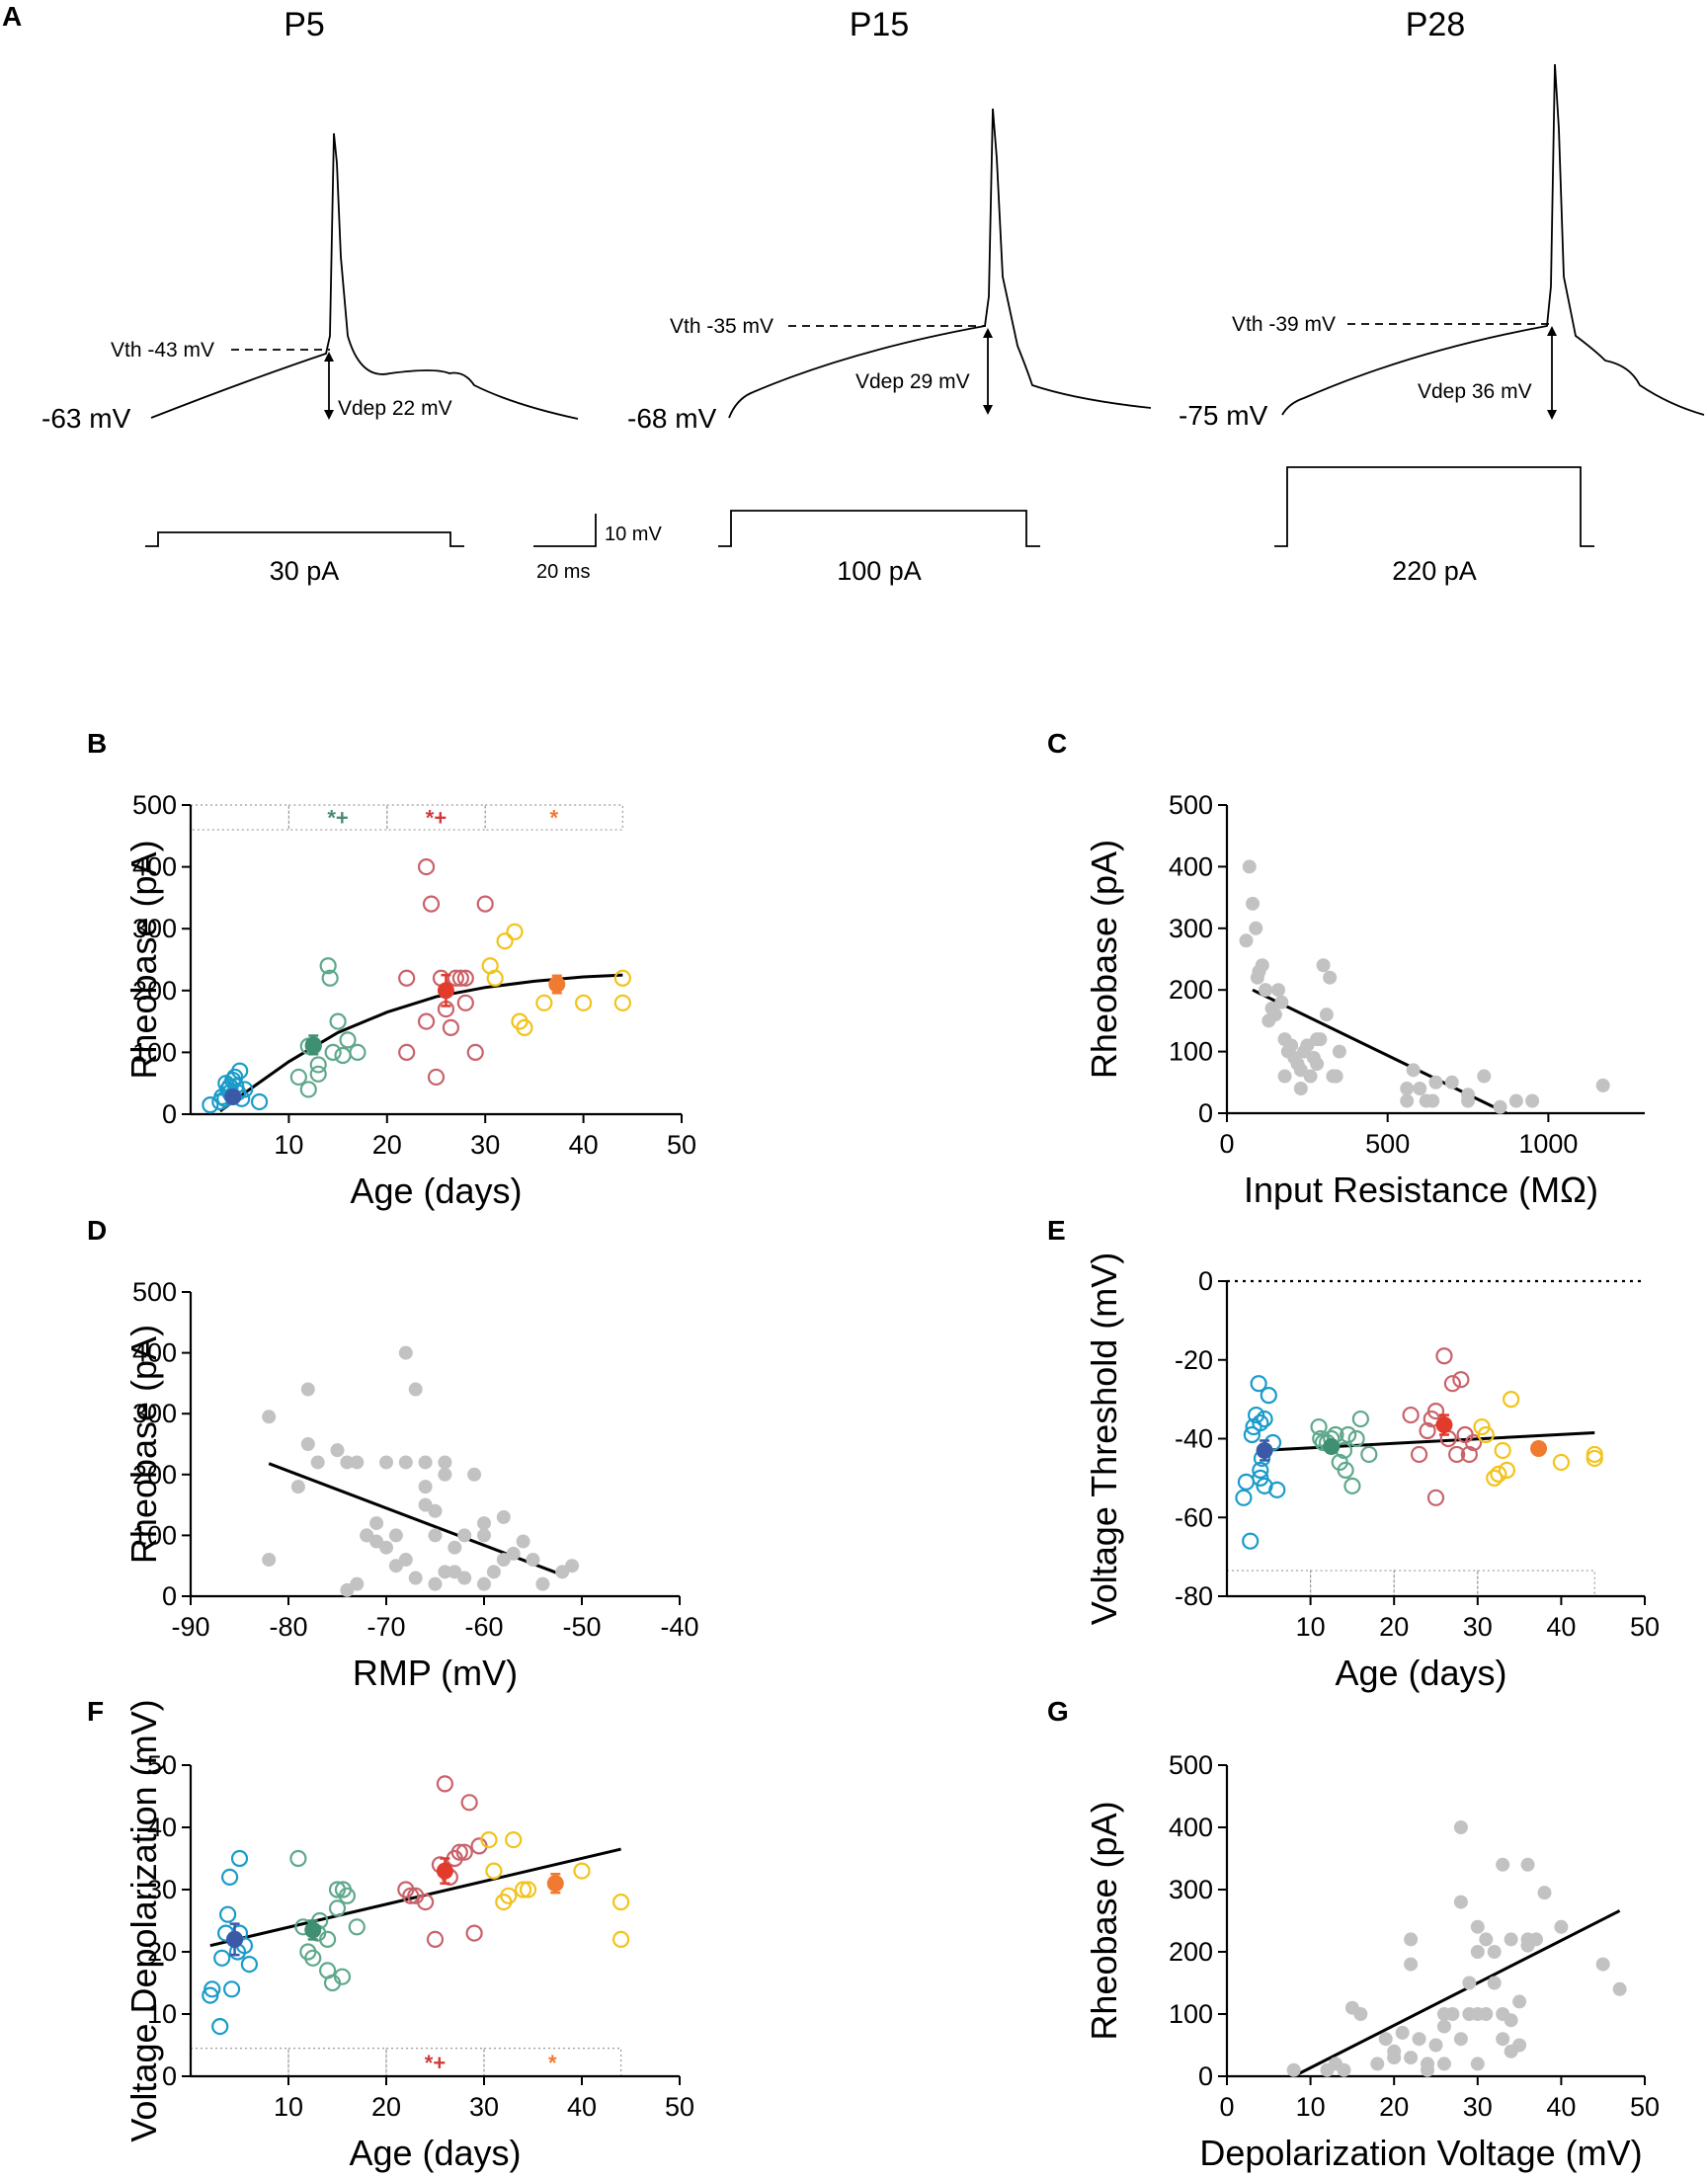 This screenshot has height=2179, width=1708. I want to click on chart-g-fit-line, so click(1457, 1993).